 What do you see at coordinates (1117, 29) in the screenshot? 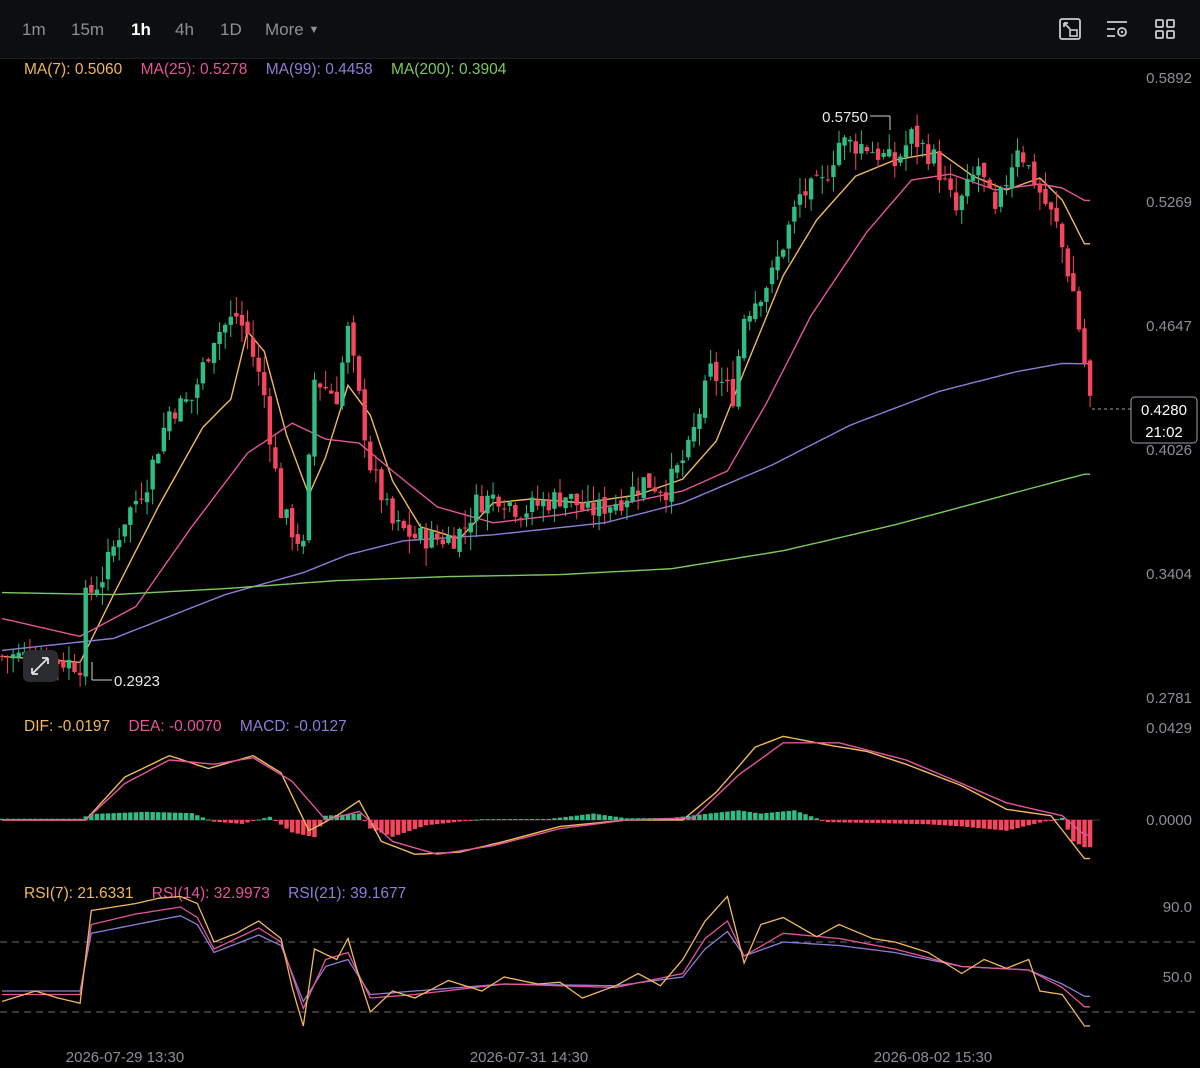
I see `indicator-settings-icon` at bounding box center [1117, 29].